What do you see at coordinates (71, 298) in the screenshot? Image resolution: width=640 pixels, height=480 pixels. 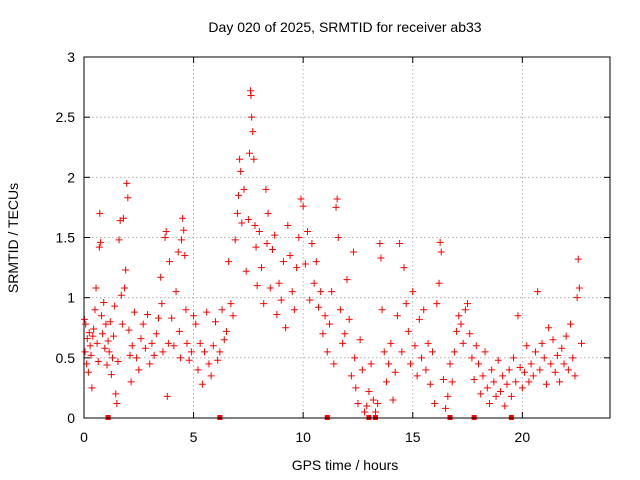 I see `y-tick-label: 1` at bounding box center [71, 298].